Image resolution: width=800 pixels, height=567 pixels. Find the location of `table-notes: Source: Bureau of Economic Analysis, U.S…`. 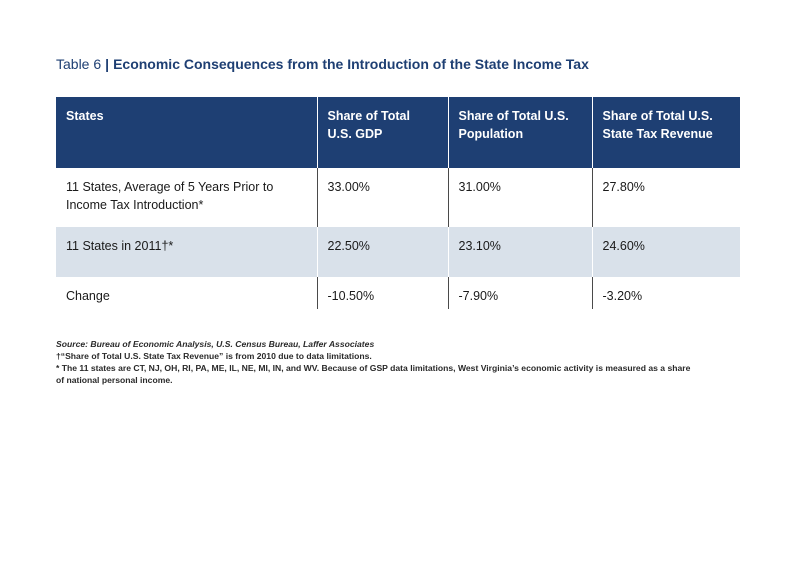

table-notes: Source: Bureau of Economic Analysis, U.S… is located at coordinates (401, 362).